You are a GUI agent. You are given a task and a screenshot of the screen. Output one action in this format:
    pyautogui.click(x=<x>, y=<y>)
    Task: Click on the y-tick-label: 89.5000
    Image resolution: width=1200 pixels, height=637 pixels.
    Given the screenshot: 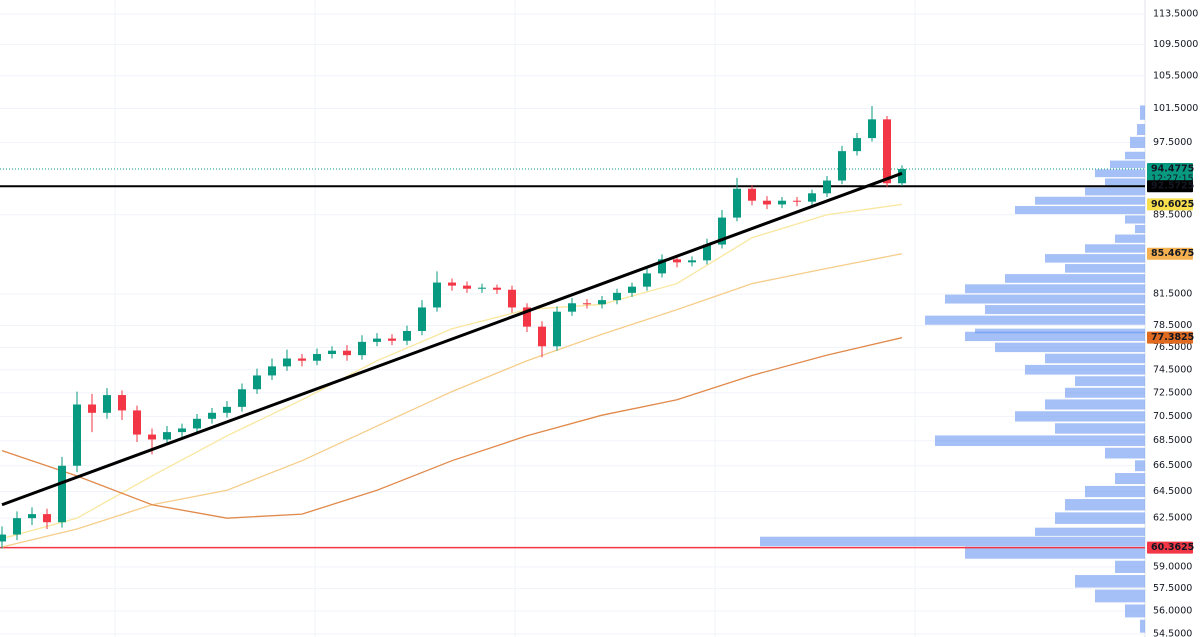 What is the action you would take?
    pyautogui.click(x=1172, y=214)
    